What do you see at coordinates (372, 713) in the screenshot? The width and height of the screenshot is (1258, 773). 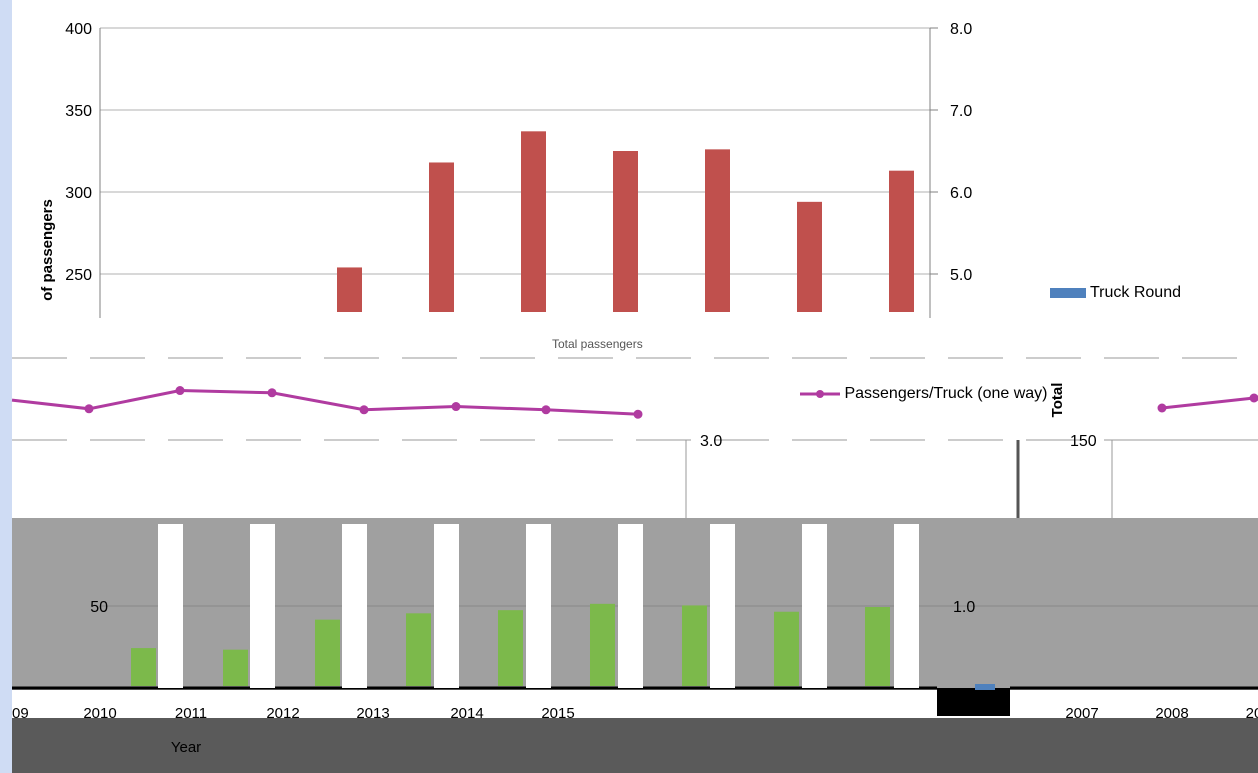 I see `x-tick-label: 2013` at bounding box center [372, 713].